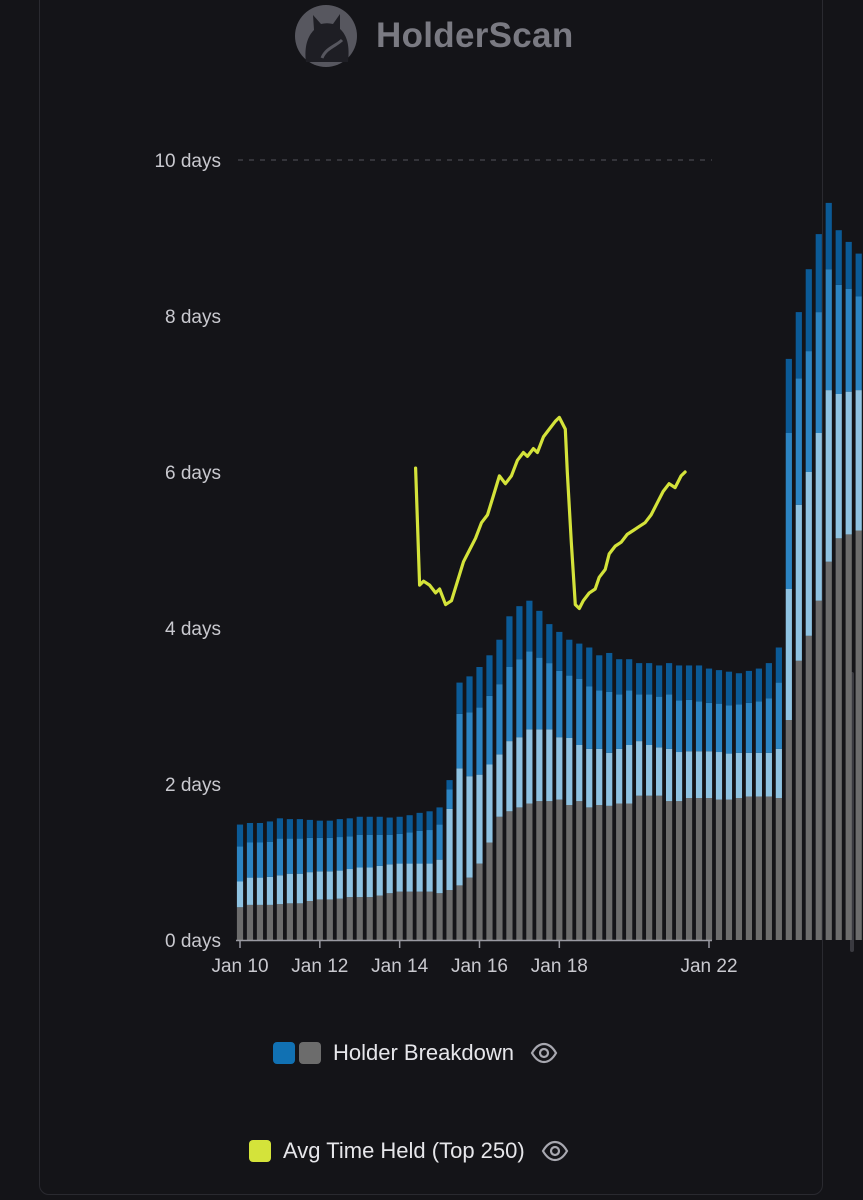  Describe the element at coordinates (187, 551) in the screenshot. I see `y-axis: 0 days 2 days 4 days 6 days 8 days 10 days` at that location.